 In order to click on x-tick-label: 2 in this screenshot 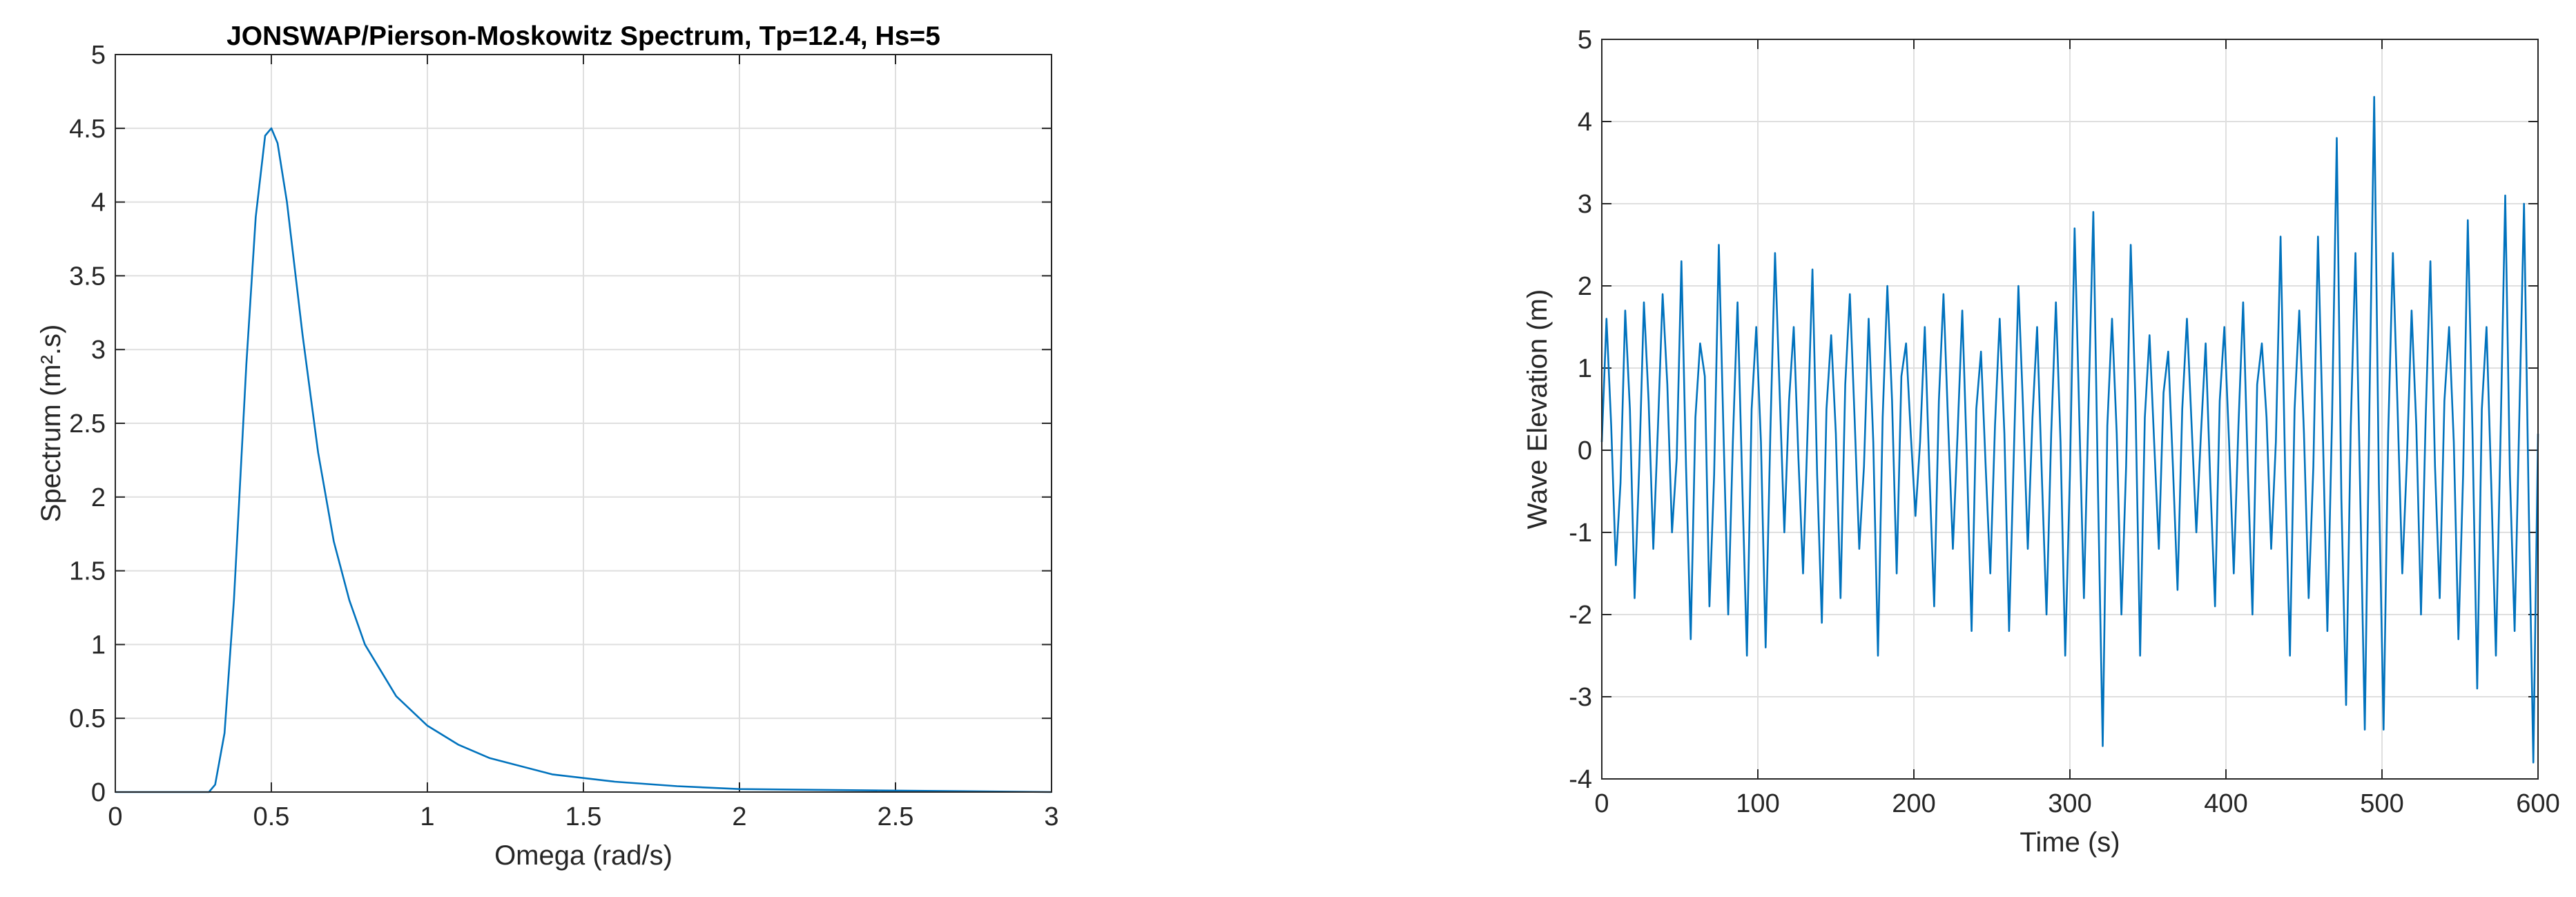, I will do `click(739, 816)`.